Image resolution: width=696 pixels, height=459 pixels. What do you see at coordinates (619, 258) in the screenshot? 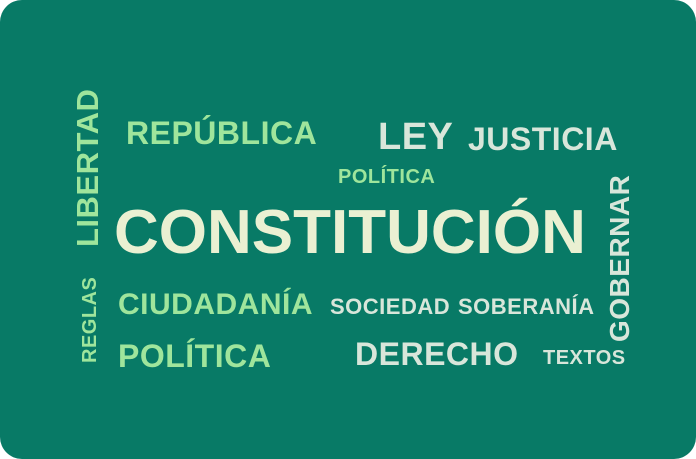
I see `word-gobernar: GOBERNAR` at bounding box center [619, 258].